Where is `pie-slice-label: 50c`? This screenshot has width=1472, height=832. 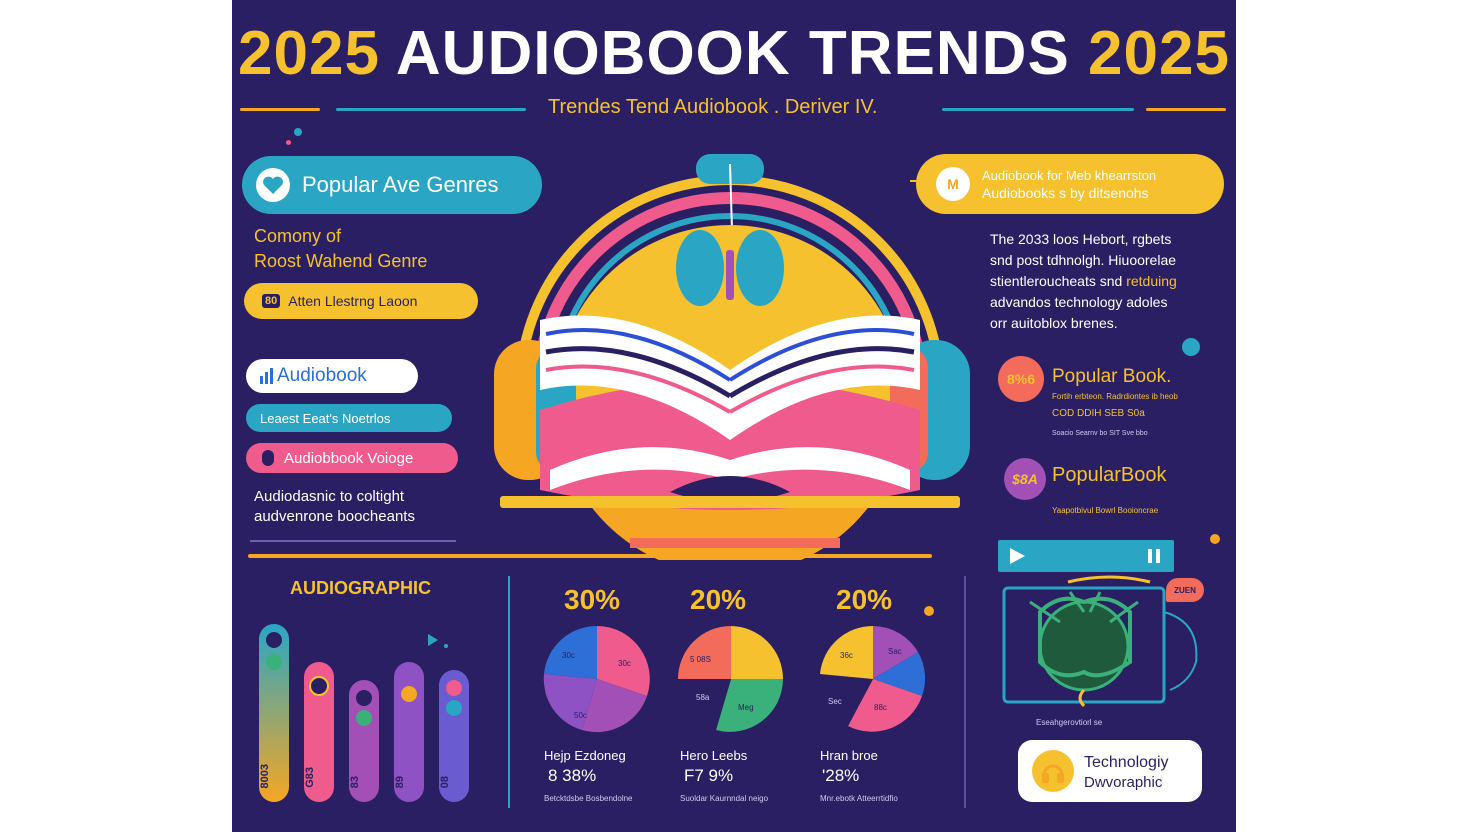
pie-slice-label: 50c is located at coordinates (580, 715).